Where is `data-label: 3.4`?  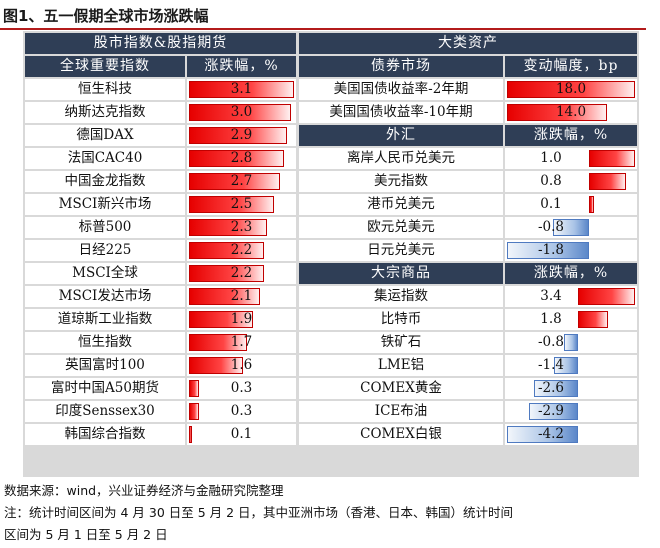
data-label: 3.4 is located at coordinates (551, 296).